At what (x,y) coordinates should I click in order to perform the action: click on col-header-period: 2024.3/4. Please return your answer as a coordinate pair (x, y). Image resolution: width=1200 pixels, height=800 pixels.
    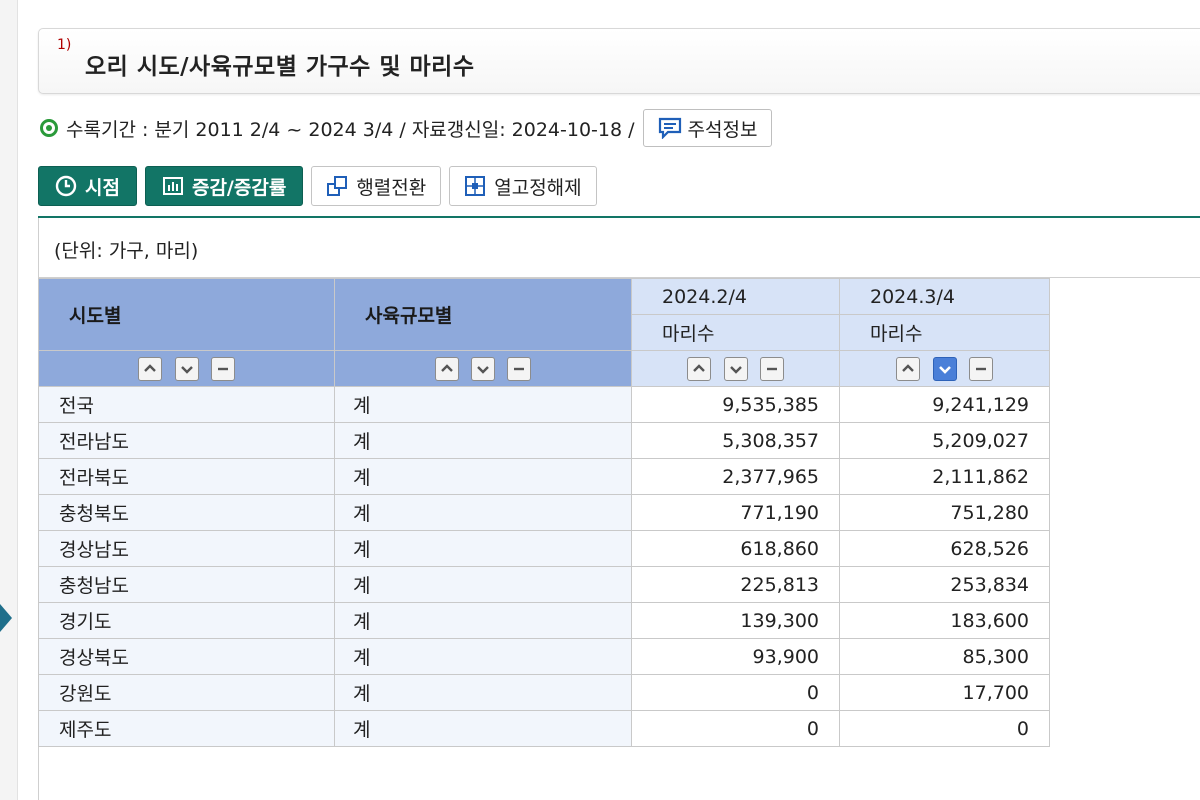
    Looking at the image, I should click on (944, 296).